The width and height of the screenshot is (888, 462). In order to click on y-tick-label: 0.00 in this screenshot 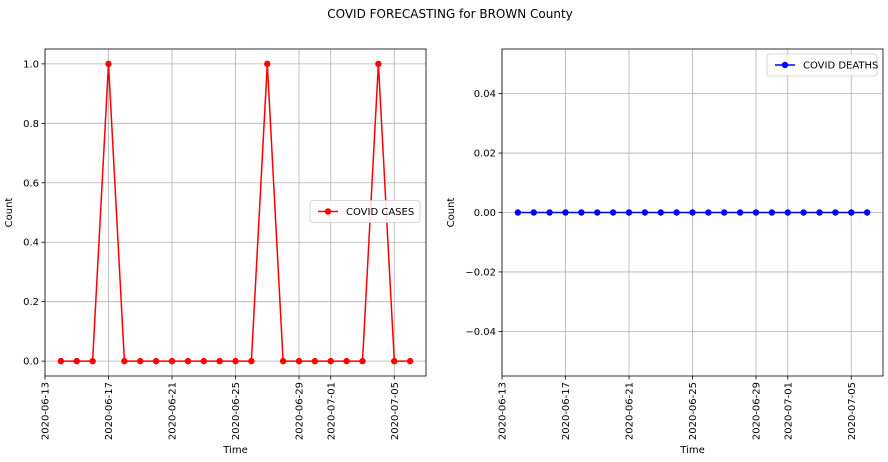, I will do `click(485, 213)`.